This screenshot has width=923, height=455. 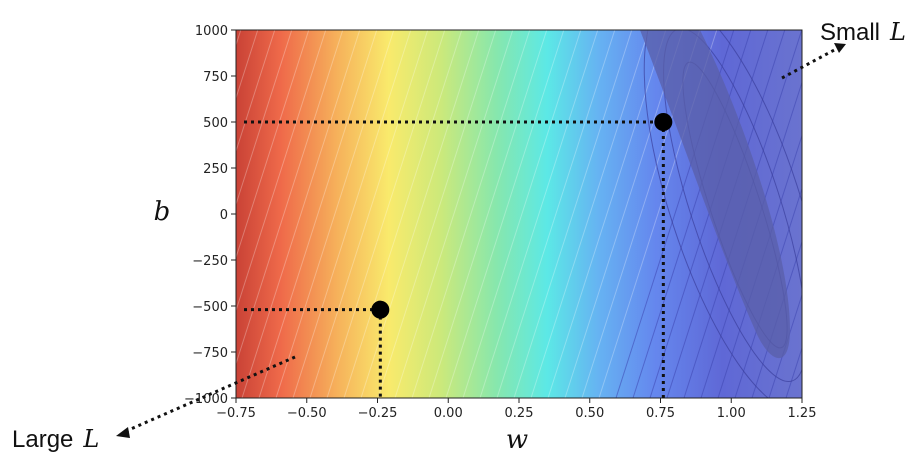 I want to click on y-axis-label: b, so click(x=162, y=212).